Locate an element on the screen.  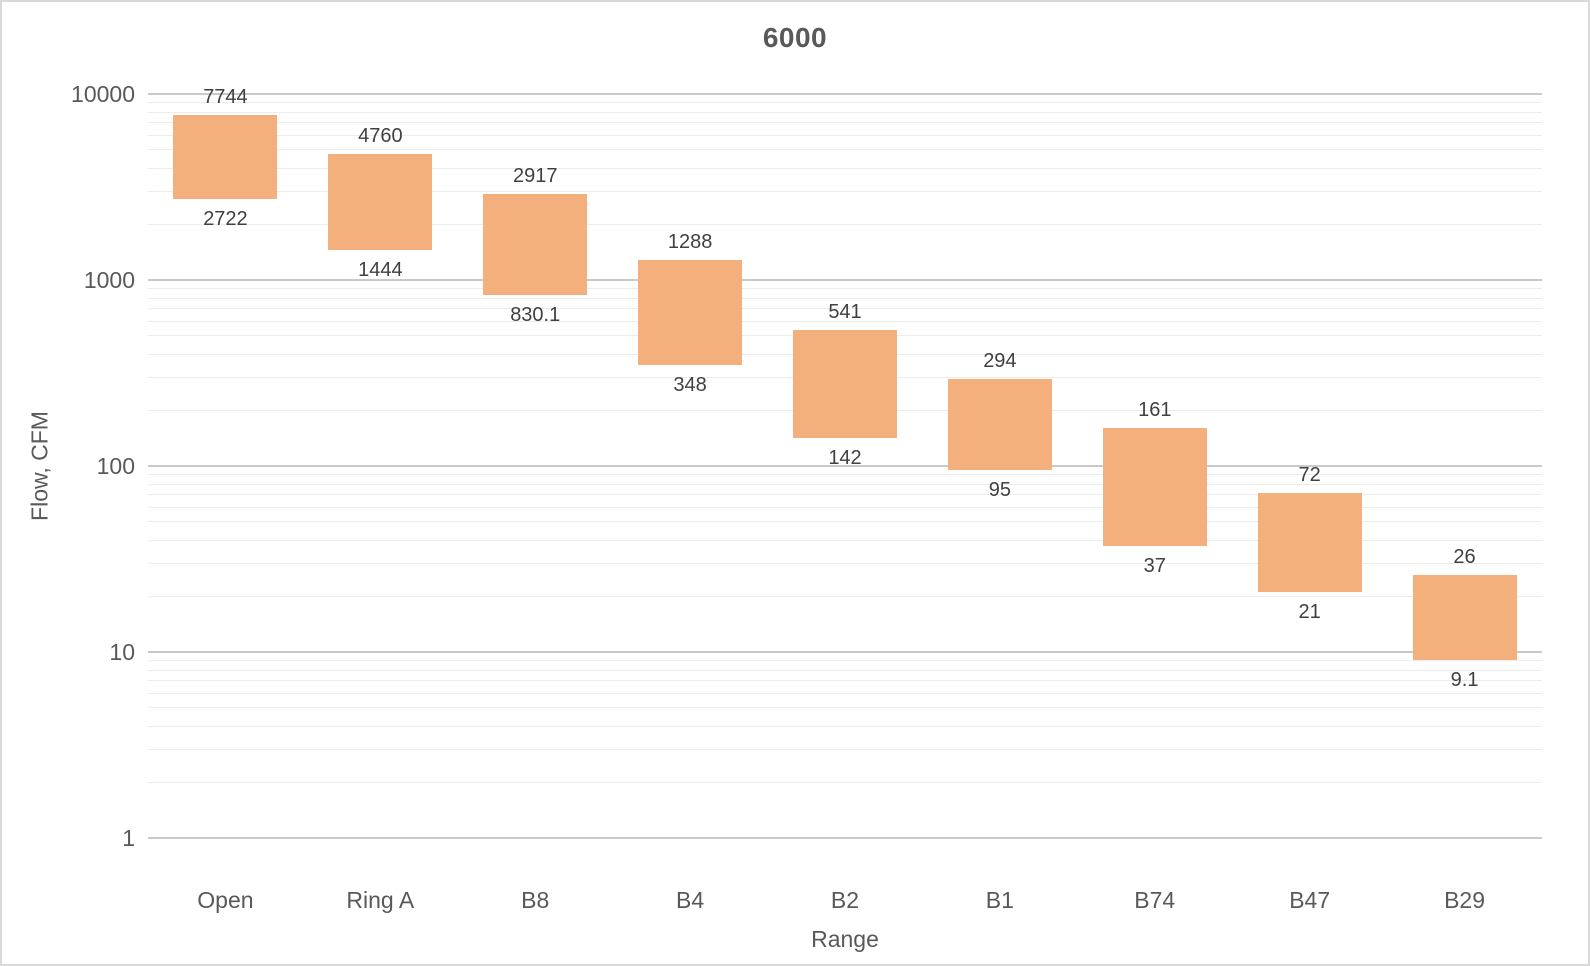
x-category-label: B8 is located at coordinates (535, 900).